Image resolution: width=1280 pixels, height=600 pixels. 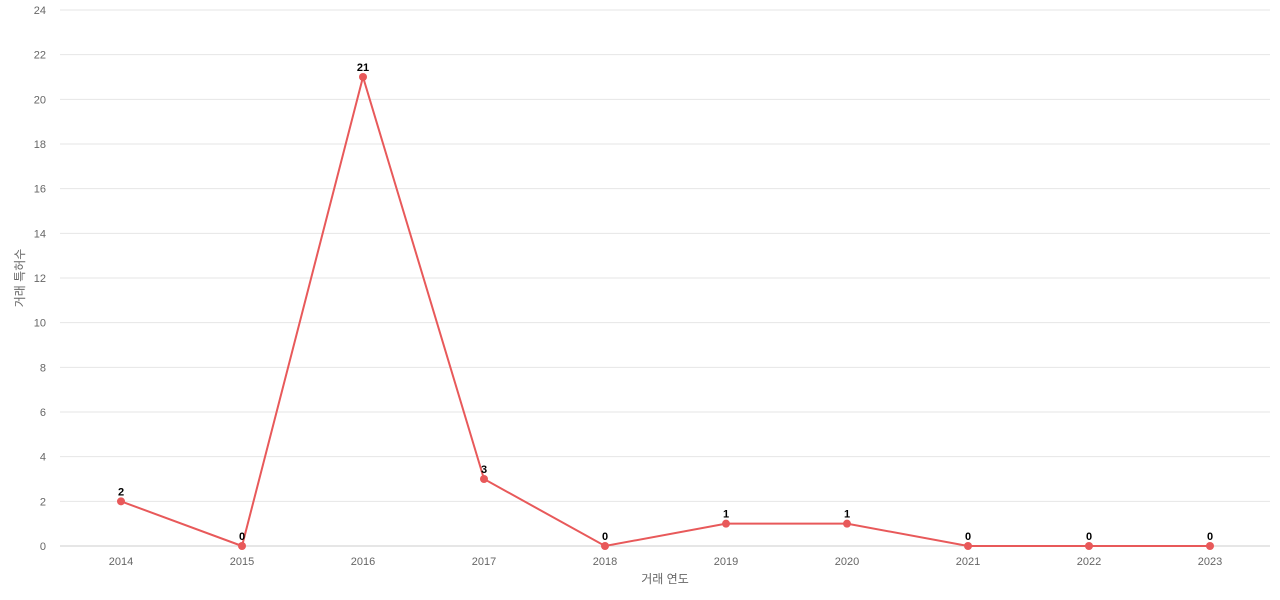 I want to click on x-tick-label: 2018, so click(x=605, y=562).